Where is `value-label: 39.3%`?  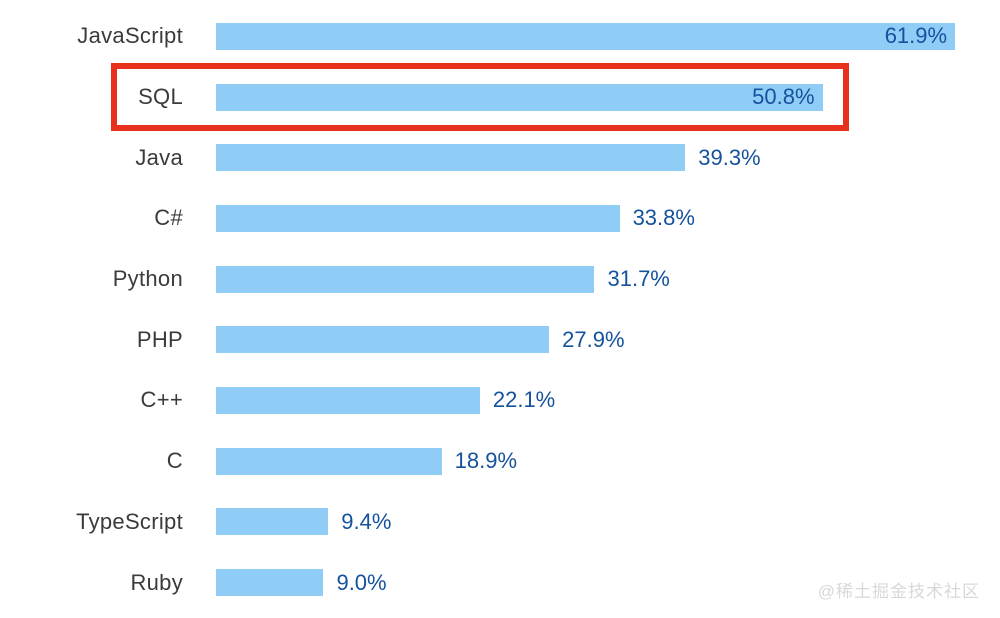 value-label: 39.3% is located at coordinates (729, 157).